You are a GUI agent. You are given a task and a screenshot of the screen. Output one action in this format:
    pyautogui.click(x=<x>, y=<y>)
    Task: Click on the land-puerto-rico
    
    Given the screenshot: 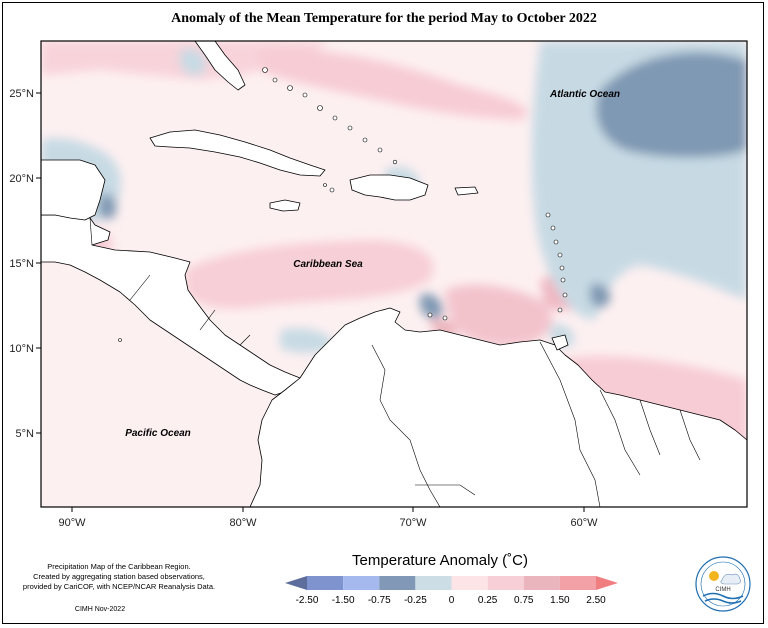 What is the action you would take?
    pyautogui.click(x=466, y=191)
    